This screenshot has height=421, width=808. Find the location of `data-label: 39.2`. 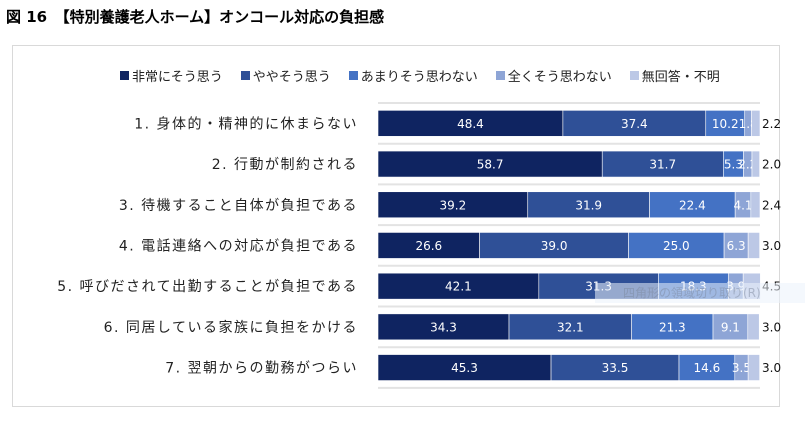

data-label: 39.2 is located at coordinates (453, 205).